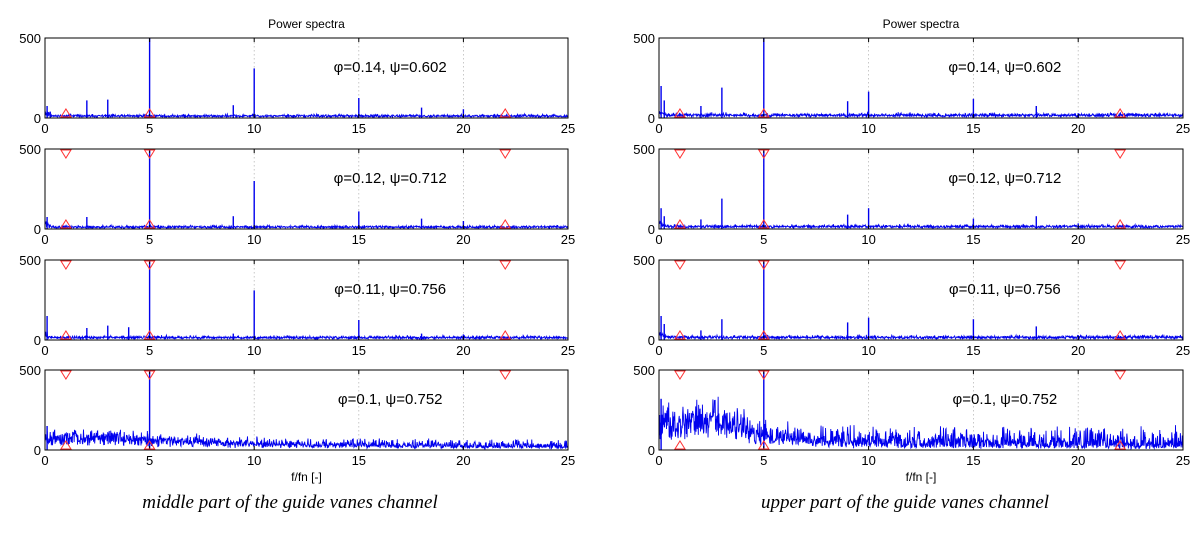 The height and width of the screenshot is (545, 1192). I want to click on subplot-3: 0 5 10 15 20 25 0 500 φ=0.11, ψ=0.756, so click(911, 305).